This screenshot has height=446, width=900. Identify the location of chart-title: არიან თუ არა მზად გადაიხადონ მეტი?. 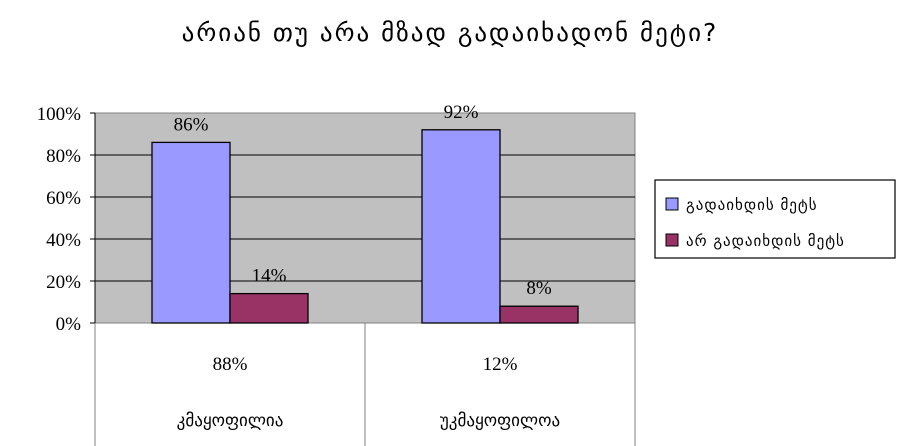
(450, 32).